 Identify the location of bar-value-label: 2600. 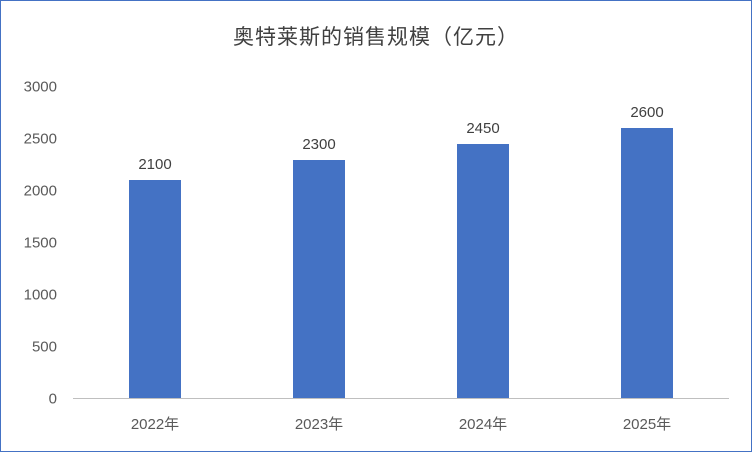
(647, 113).